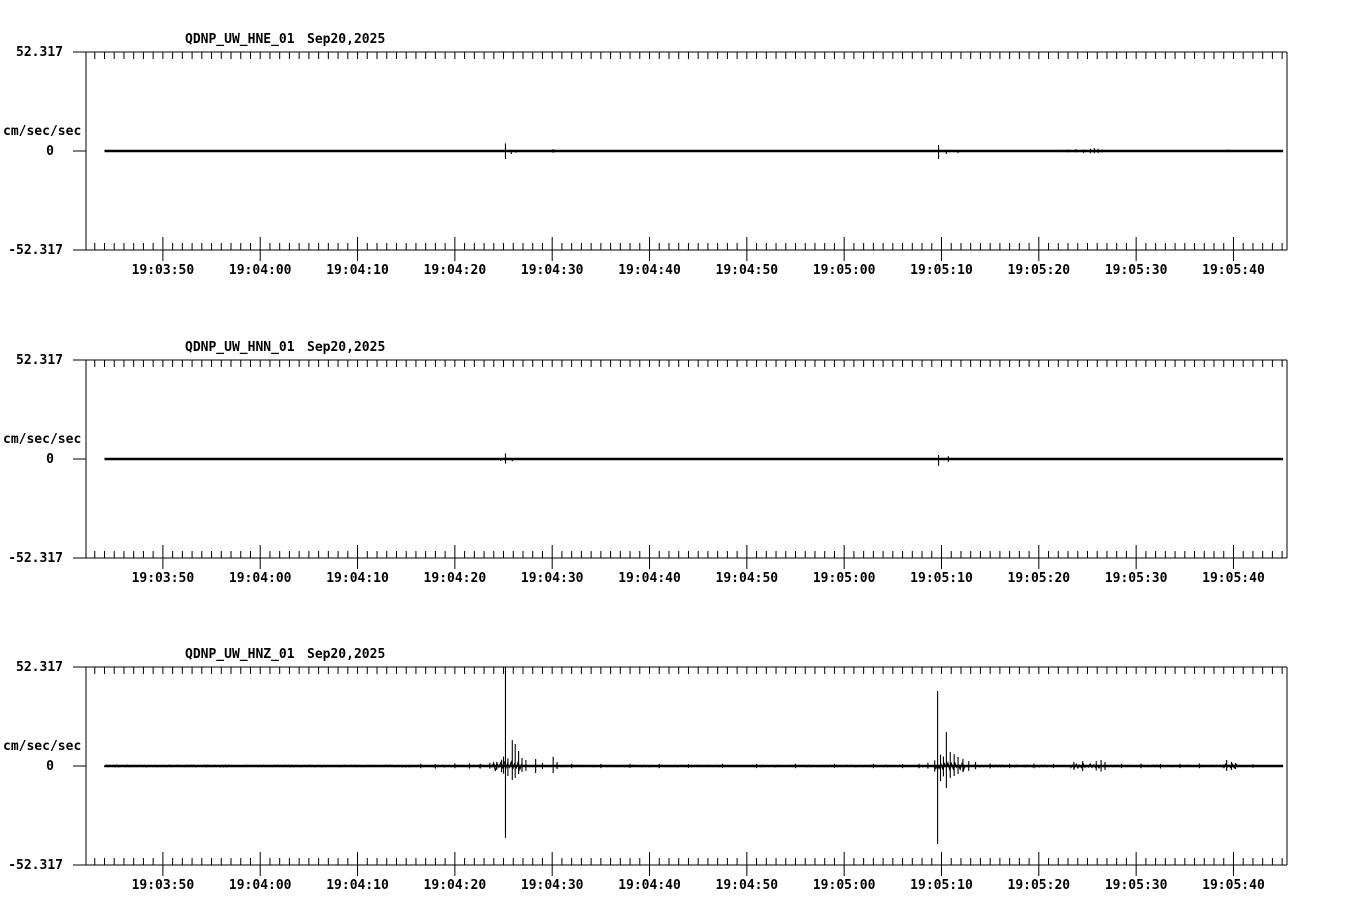  I want to click on channel-title: QDNP_UW_HNN_01, so click(240, 347).